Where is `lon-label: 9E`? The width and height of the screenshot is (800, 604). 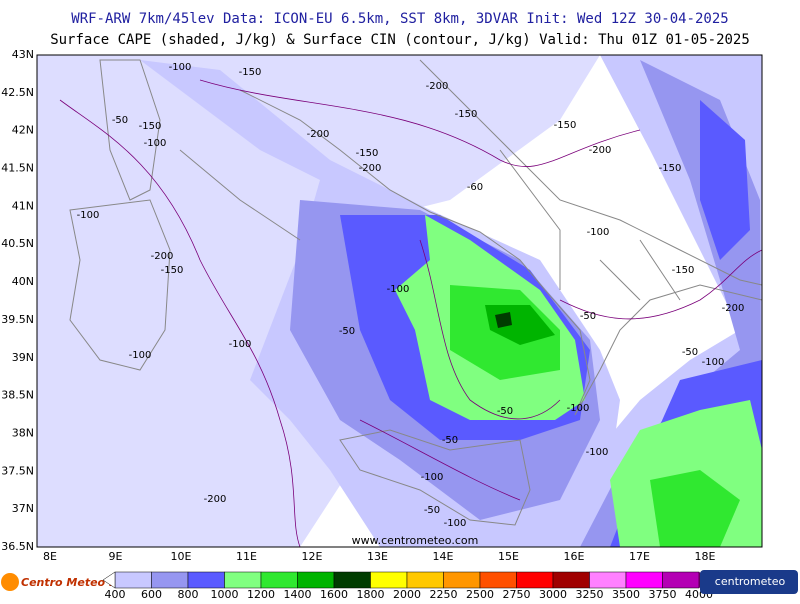 lon-label: 9E is located at coordinates (116, 556).